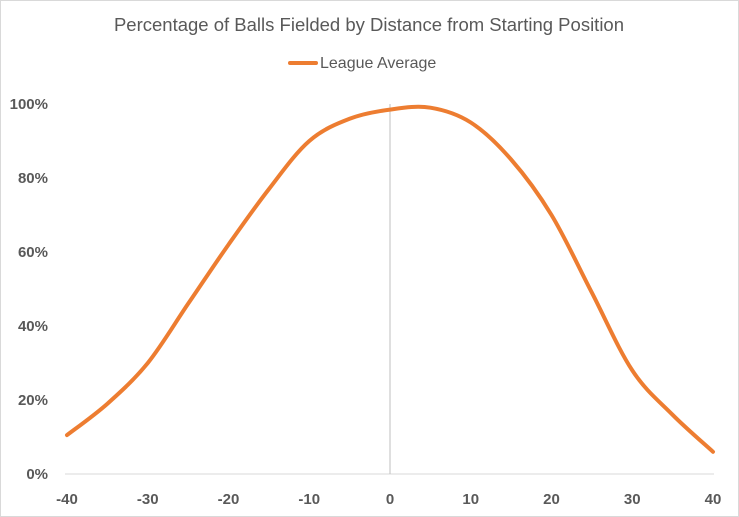 Image resolution: width=739 pixels, height=517 pixels. I want to click on x-tick-label: 30, so click(632, 499).